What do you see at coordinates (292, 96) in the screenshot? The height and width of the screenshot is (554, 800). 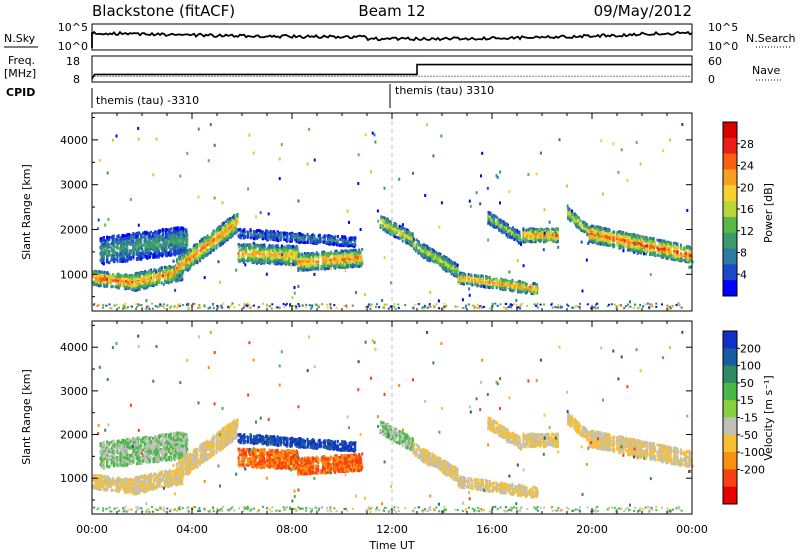 I see `cpid-row: themis (tau) -3310 themis (tau) 3310` at bounding box center [292, 96].